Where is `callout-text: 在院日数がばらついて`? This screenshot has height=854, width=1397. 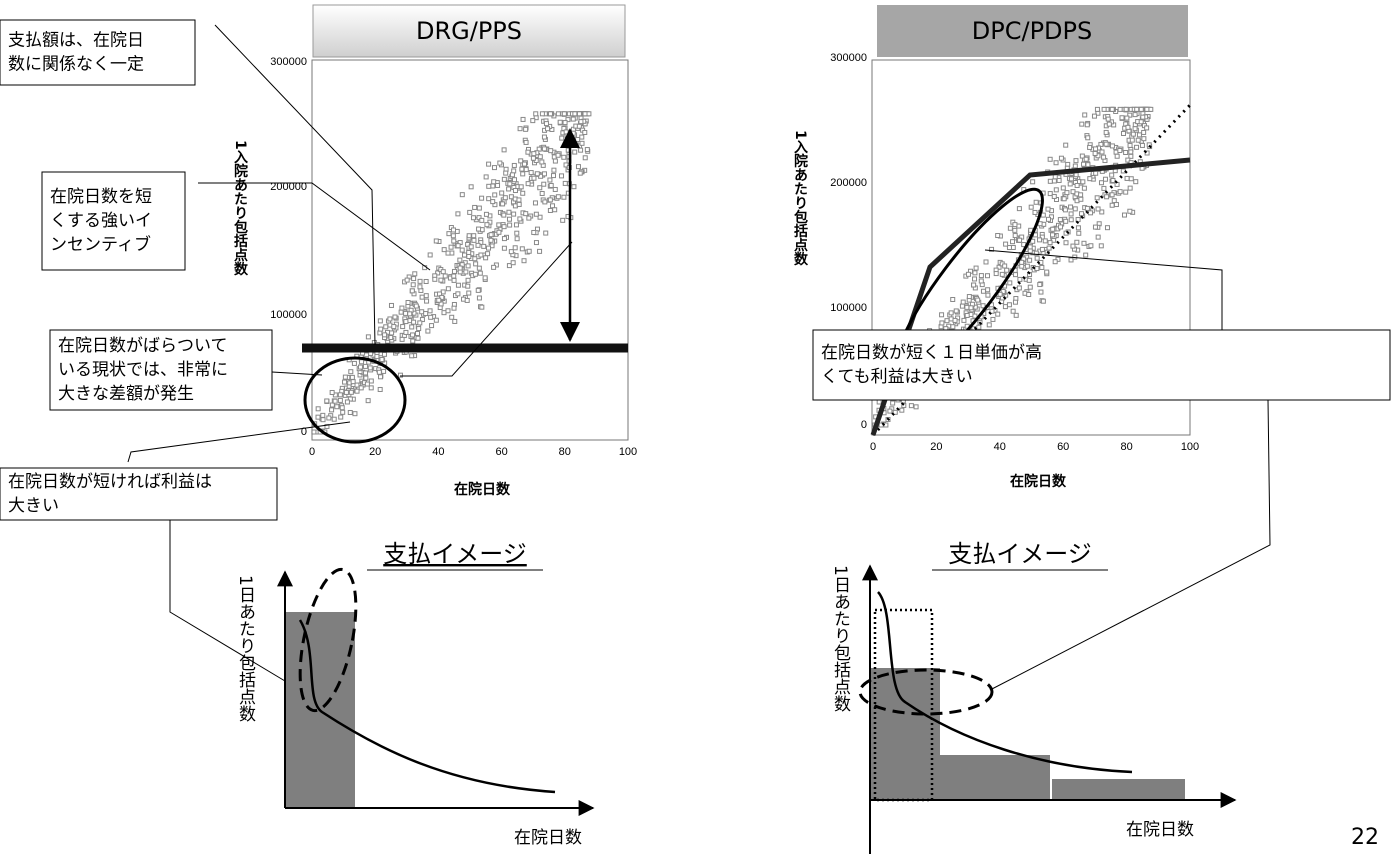 callout-text: 在院日数がばらついて is located at coordinates (143, 346).